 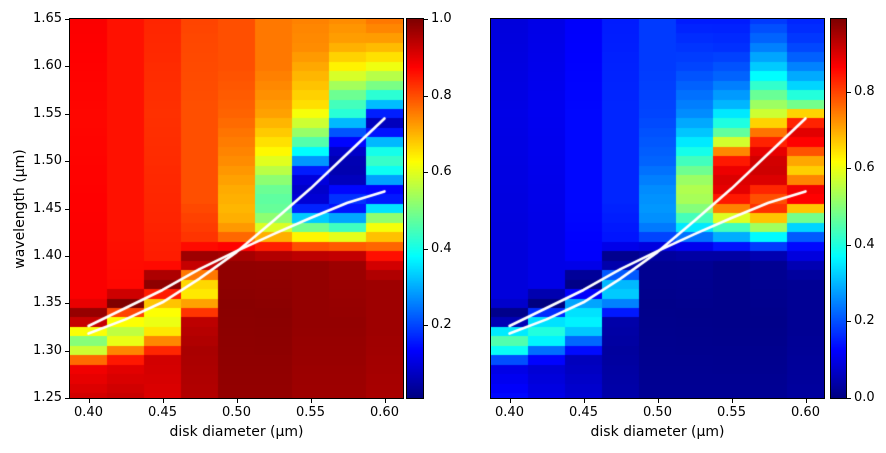 I want to click on colorbar-tick-label: 0.0, so click(x=864, y=397).